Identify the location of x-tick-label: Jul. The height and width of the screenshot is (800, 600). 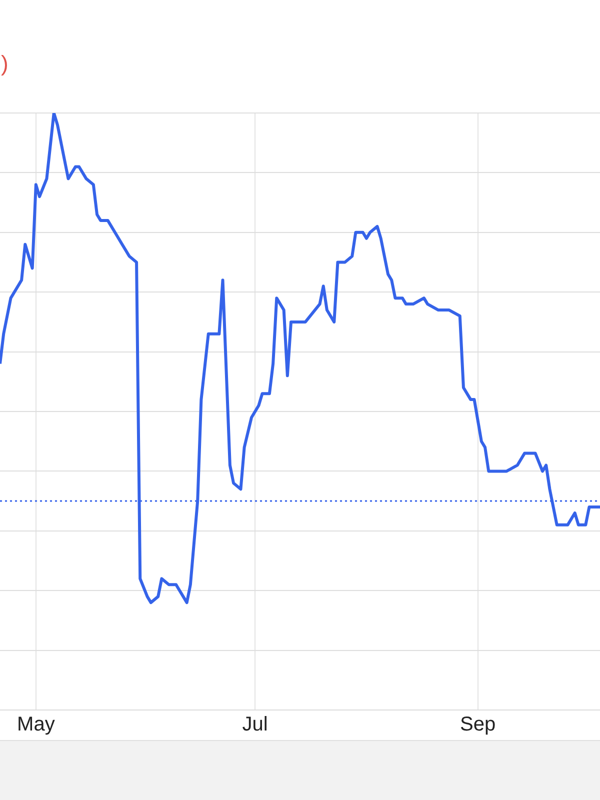
(255, 725).